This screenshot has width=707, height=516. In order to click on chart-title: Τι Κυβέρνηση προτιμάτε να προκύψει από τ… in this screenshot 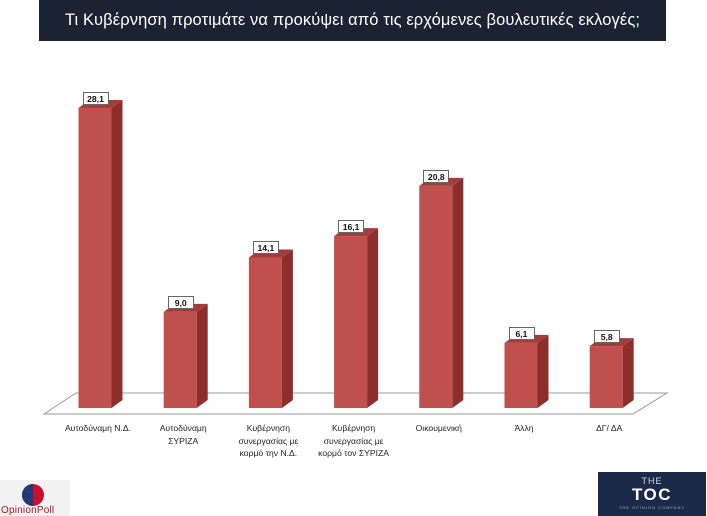, I will do `click(352, 20)`.